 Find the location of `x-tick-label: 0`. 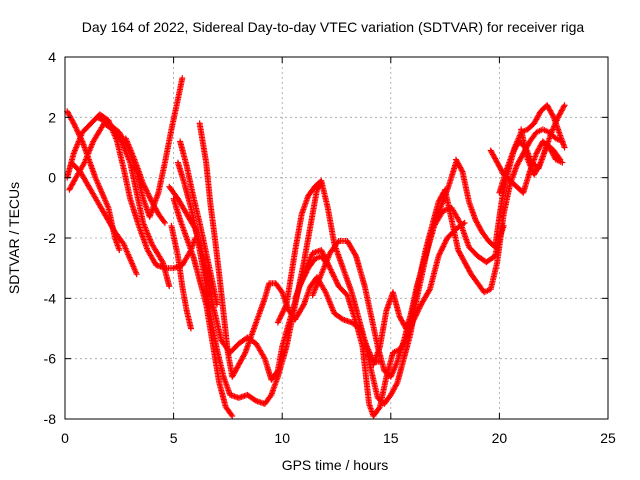

x-tick-label: 0 is located at coordinates (65, 438).